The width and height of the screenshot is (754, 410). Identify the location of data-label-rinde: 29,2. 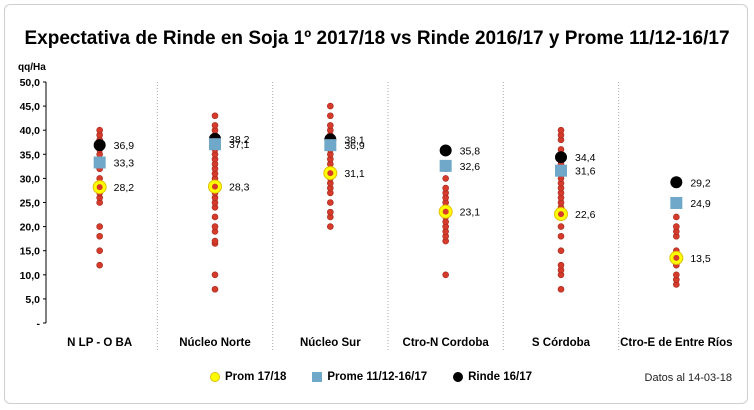
(700, 183).